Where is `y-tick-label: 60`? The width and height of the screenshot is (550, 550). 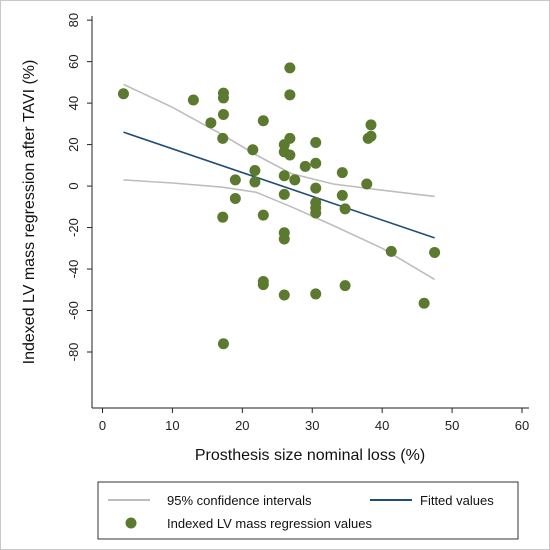
y-tick-label: 60 is located at coordinates (73, 61).